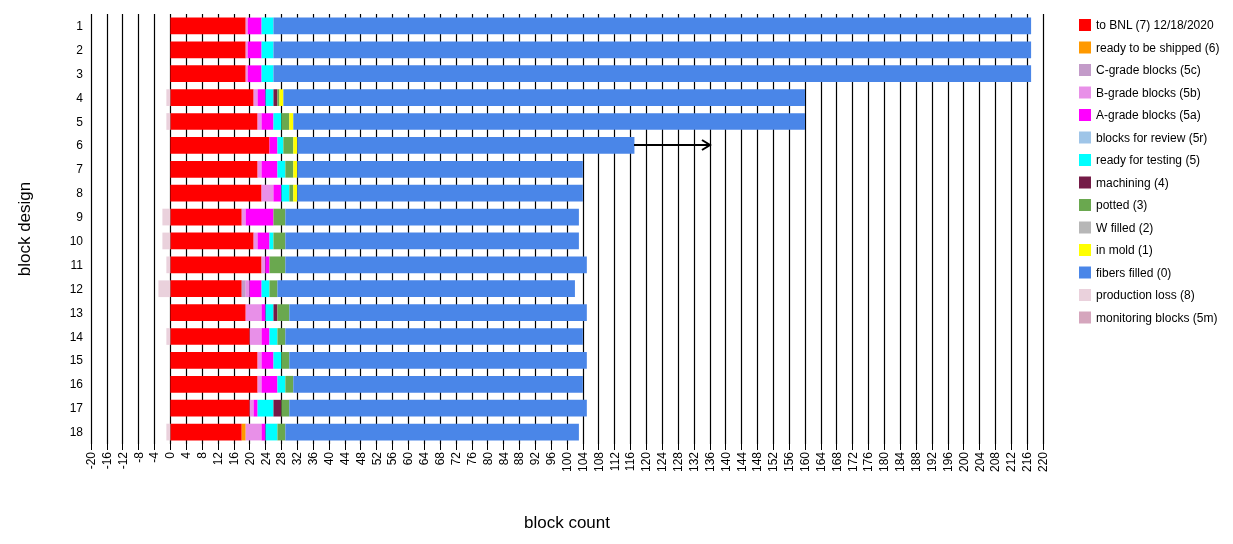 The height and width of the screenshot is (544, 1233). Describe the element at coordinates (757, 462) in the screenshot. I see `x-tick-label: 148` at that location.